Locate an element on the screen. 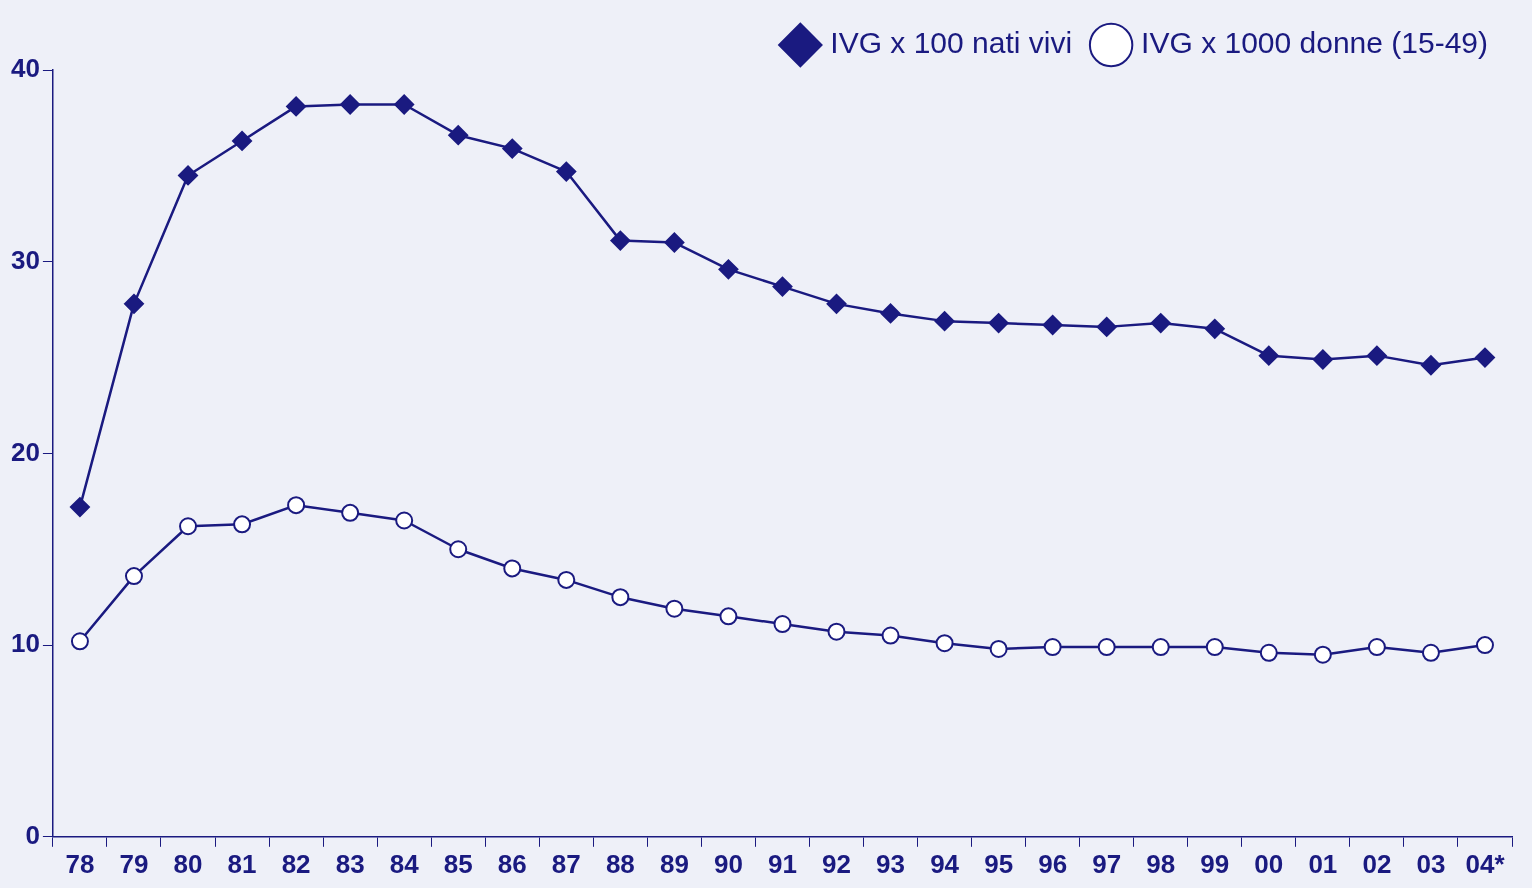 The height and width of the screenshot is (888, 1532). x-tick-label: 00 is located at coordinates (1269, 863).